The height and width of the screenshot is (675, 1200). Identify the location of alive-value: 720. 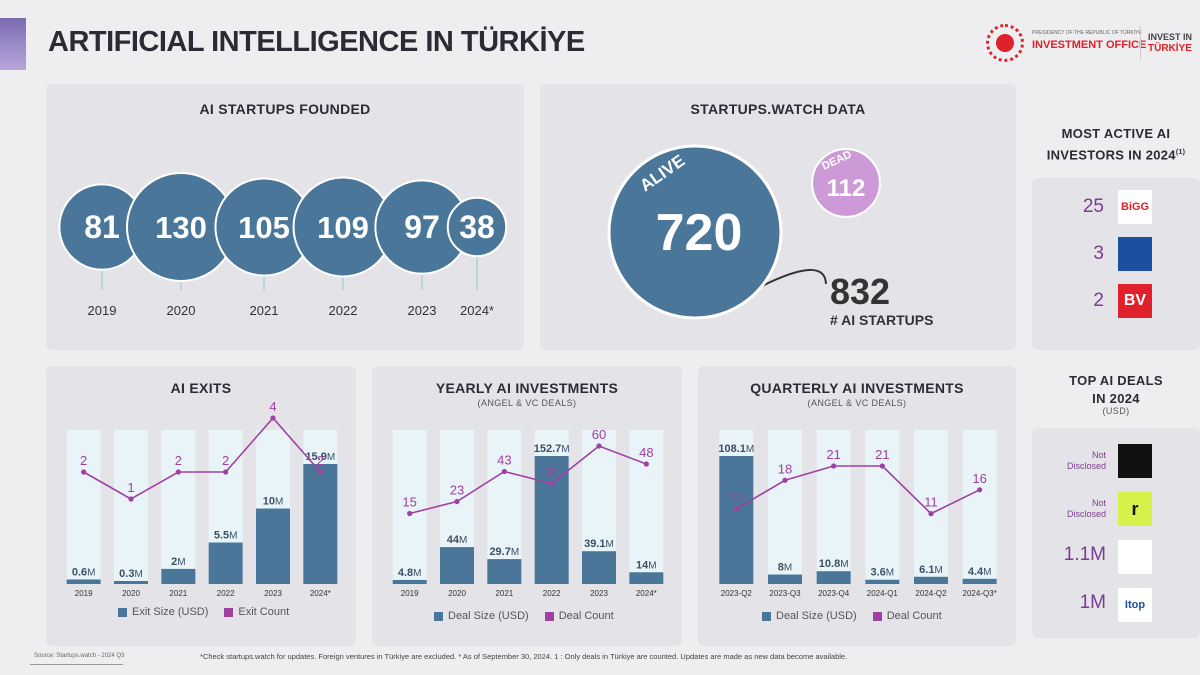
(699, 233).